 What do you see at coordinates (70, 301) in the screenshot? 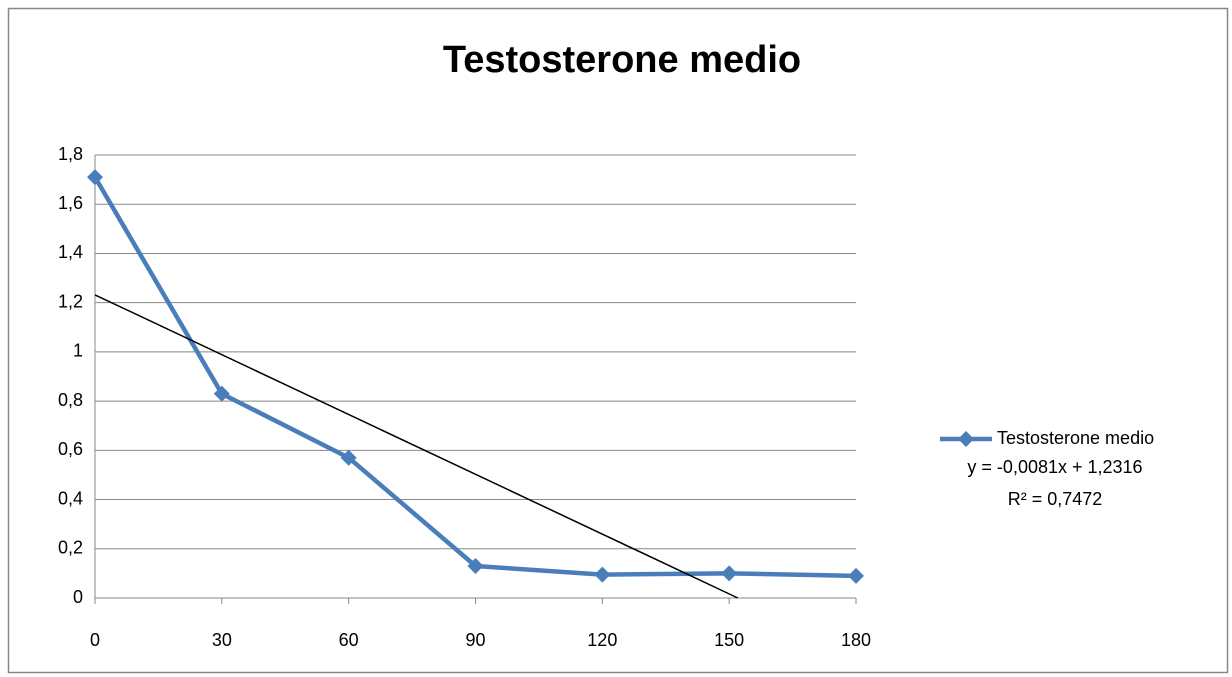
I see `y-tick-label: 1,2` at bounding box center [70, 301].